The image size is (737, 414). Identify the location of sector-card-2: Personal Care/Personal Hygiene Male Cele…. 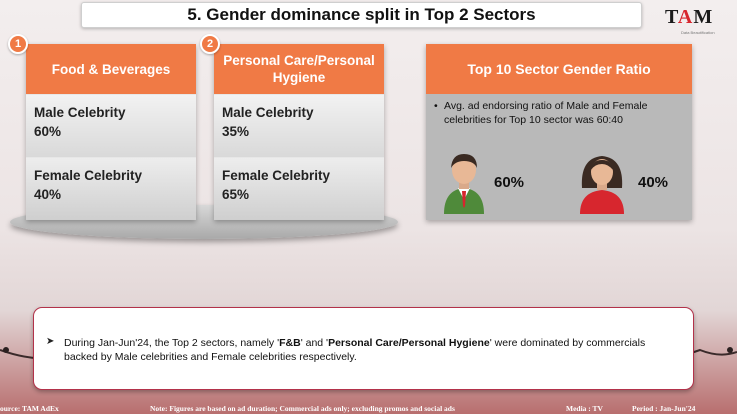
(299, 132).